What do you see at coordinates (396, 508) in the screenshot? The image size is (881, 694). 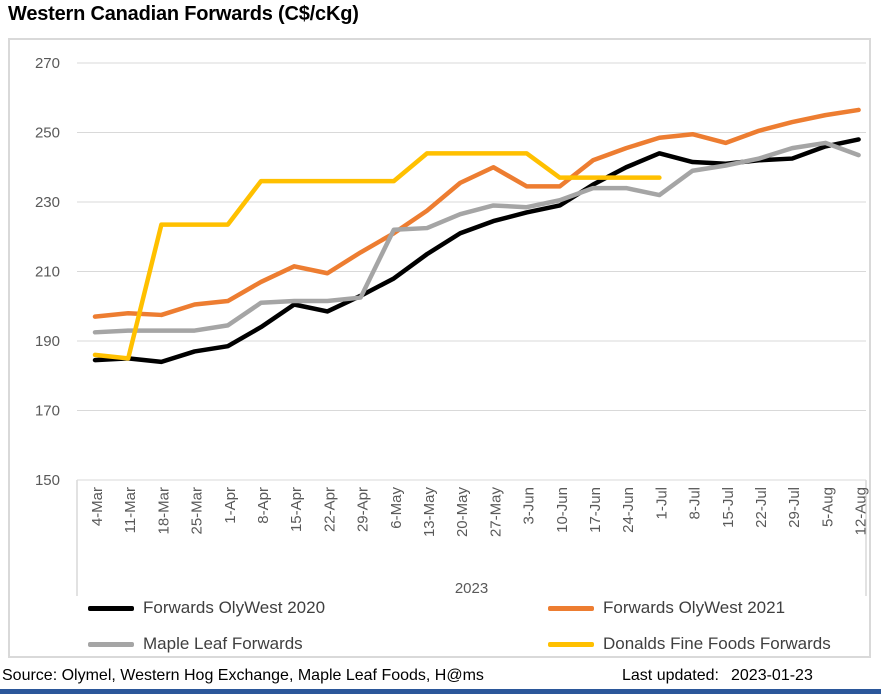 I see `x-axis-tick-label: 6-May` at bounding box center [396, 508].